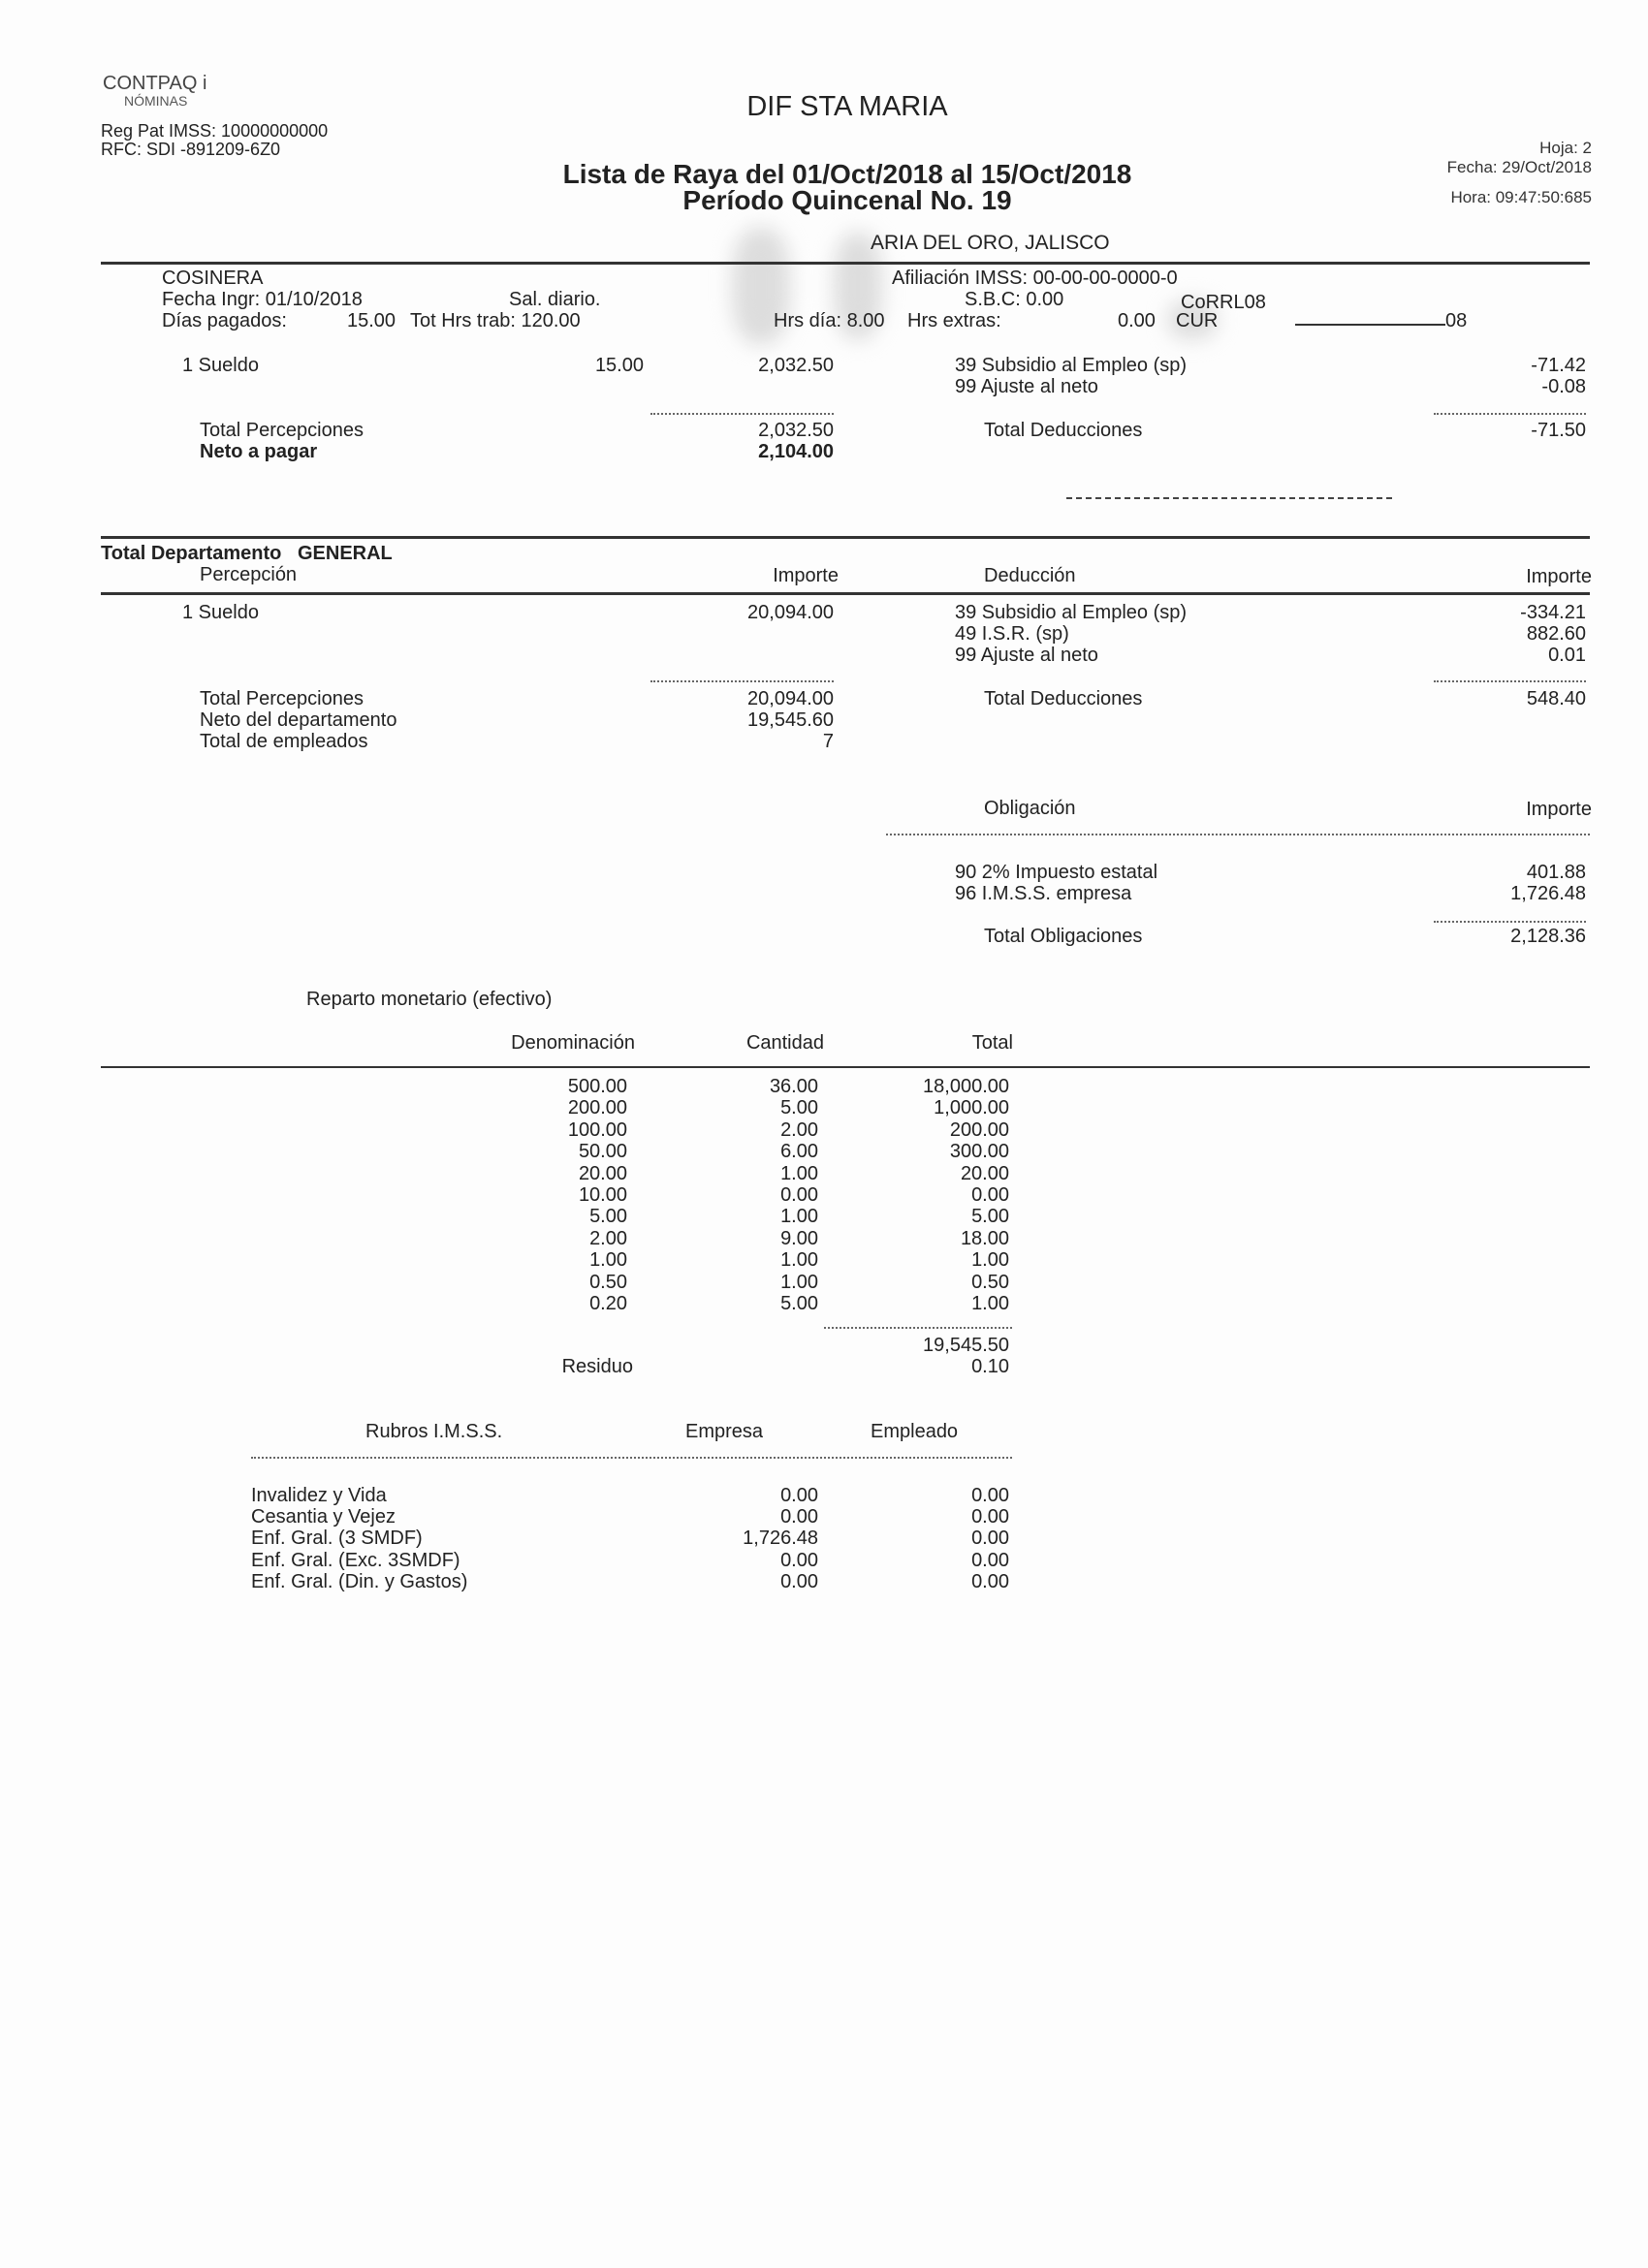 The image size is (1648, 2268). I want to click on total-obligations-label: Total Obligaciones, so click(1063, 937).